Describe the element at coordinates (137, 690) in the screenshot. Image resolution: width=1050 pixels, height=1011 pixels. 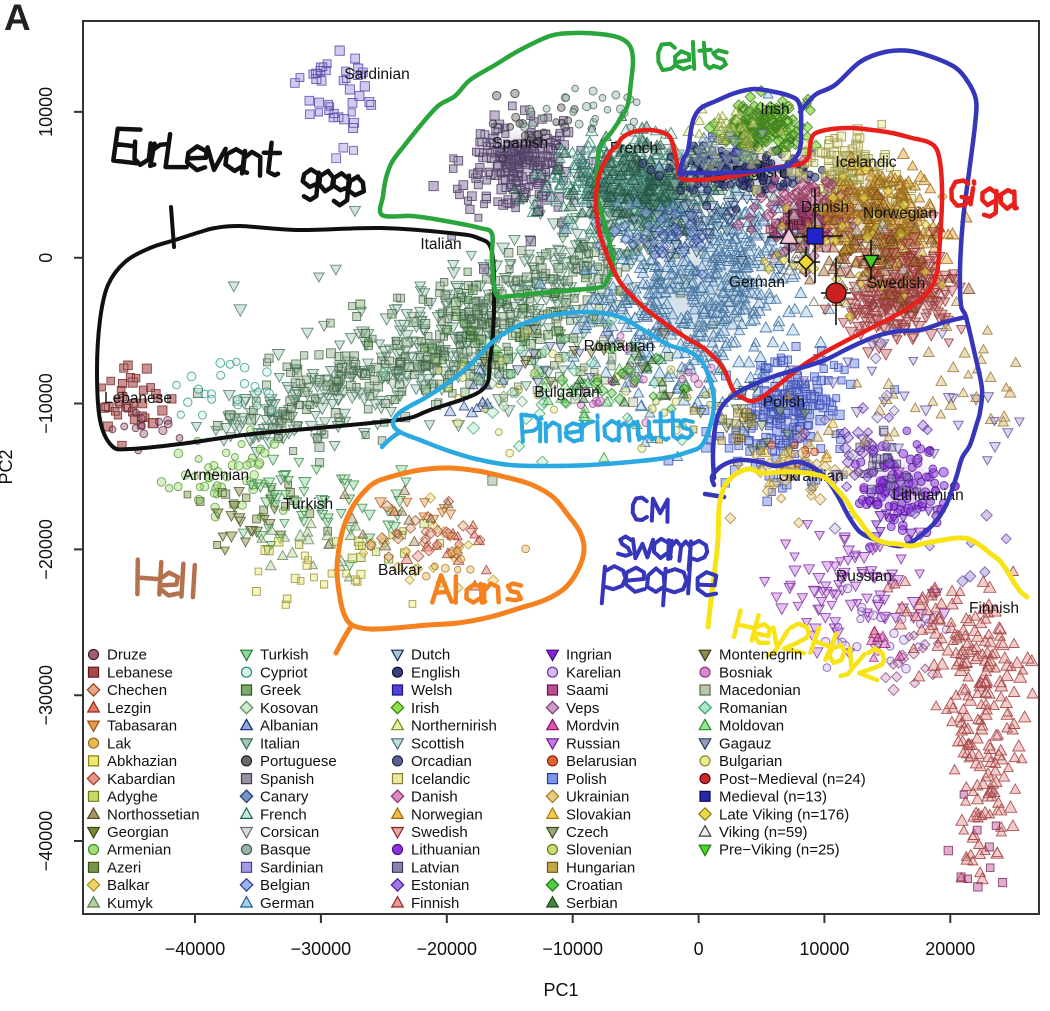
I see `svg-text: Chechen` at that location.